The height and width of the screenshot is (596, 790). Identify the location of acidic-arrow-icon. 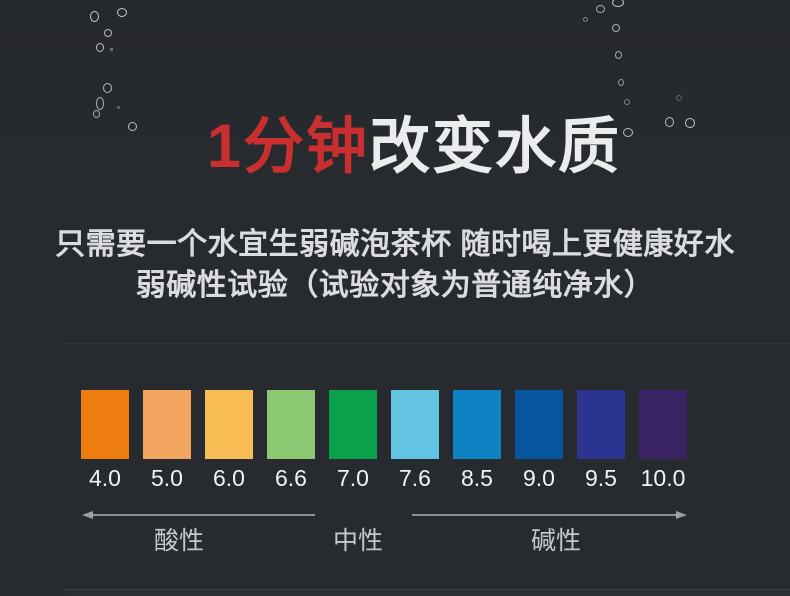
(198, 515).